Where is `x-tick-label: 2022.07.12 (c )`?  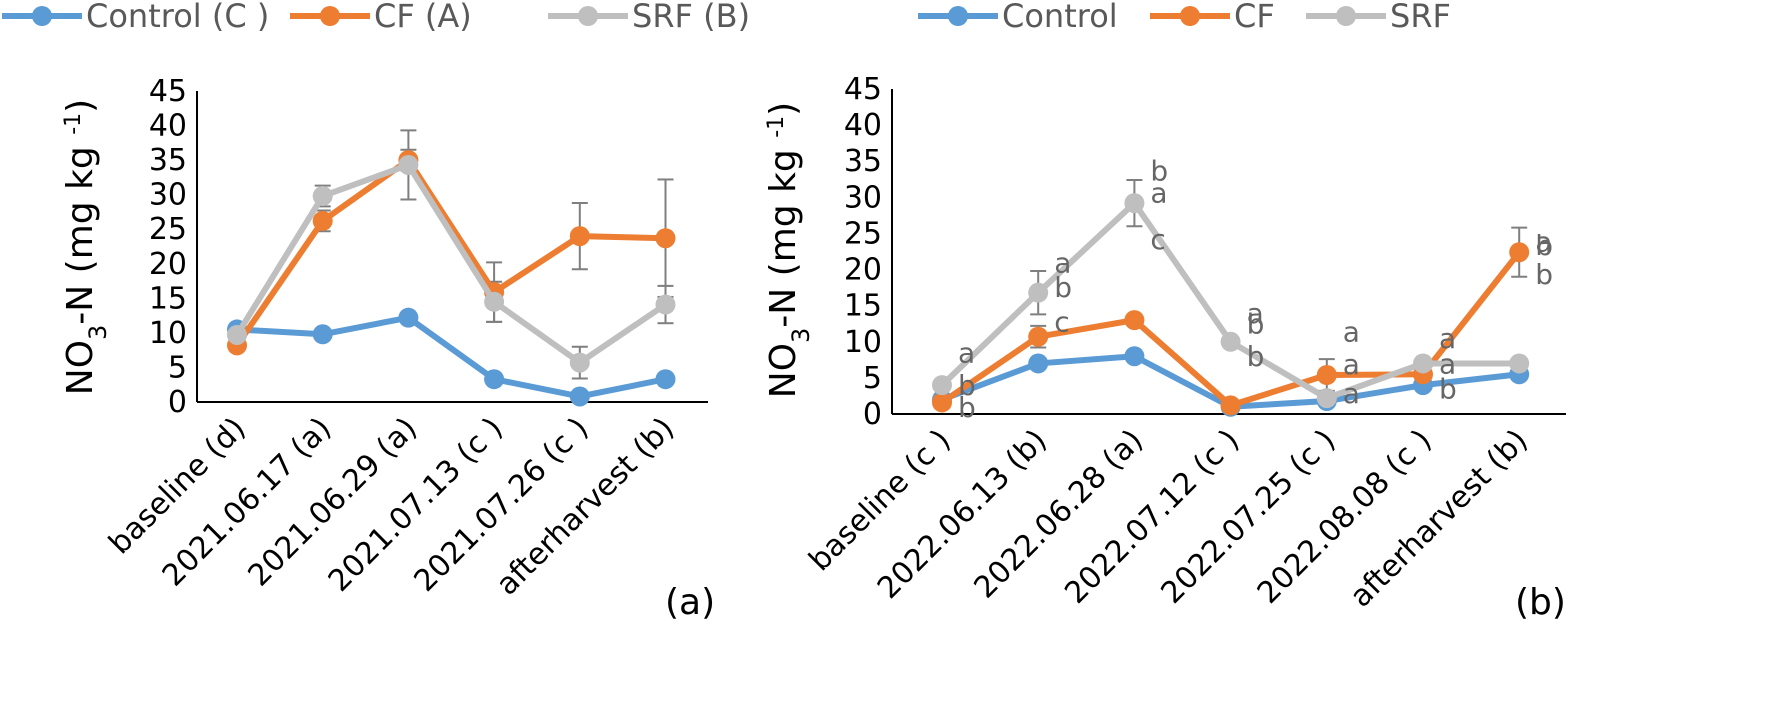 x-tick-label: 2022.07.12 (c ) is located at coordinates (1152, 517).